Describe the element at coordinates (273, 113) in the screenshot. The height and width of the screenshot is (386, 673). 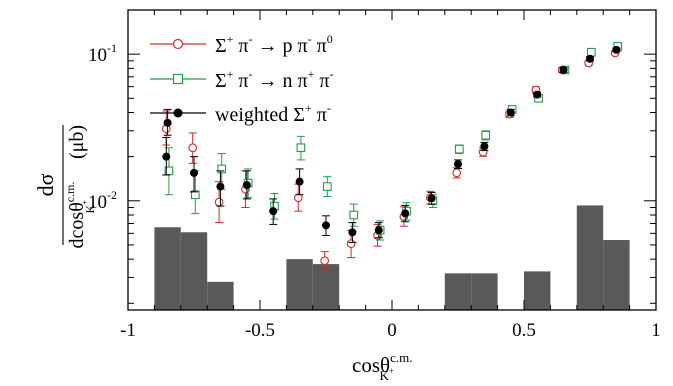
I see `legend-label-black: weighted Σ+ π-` at that location.